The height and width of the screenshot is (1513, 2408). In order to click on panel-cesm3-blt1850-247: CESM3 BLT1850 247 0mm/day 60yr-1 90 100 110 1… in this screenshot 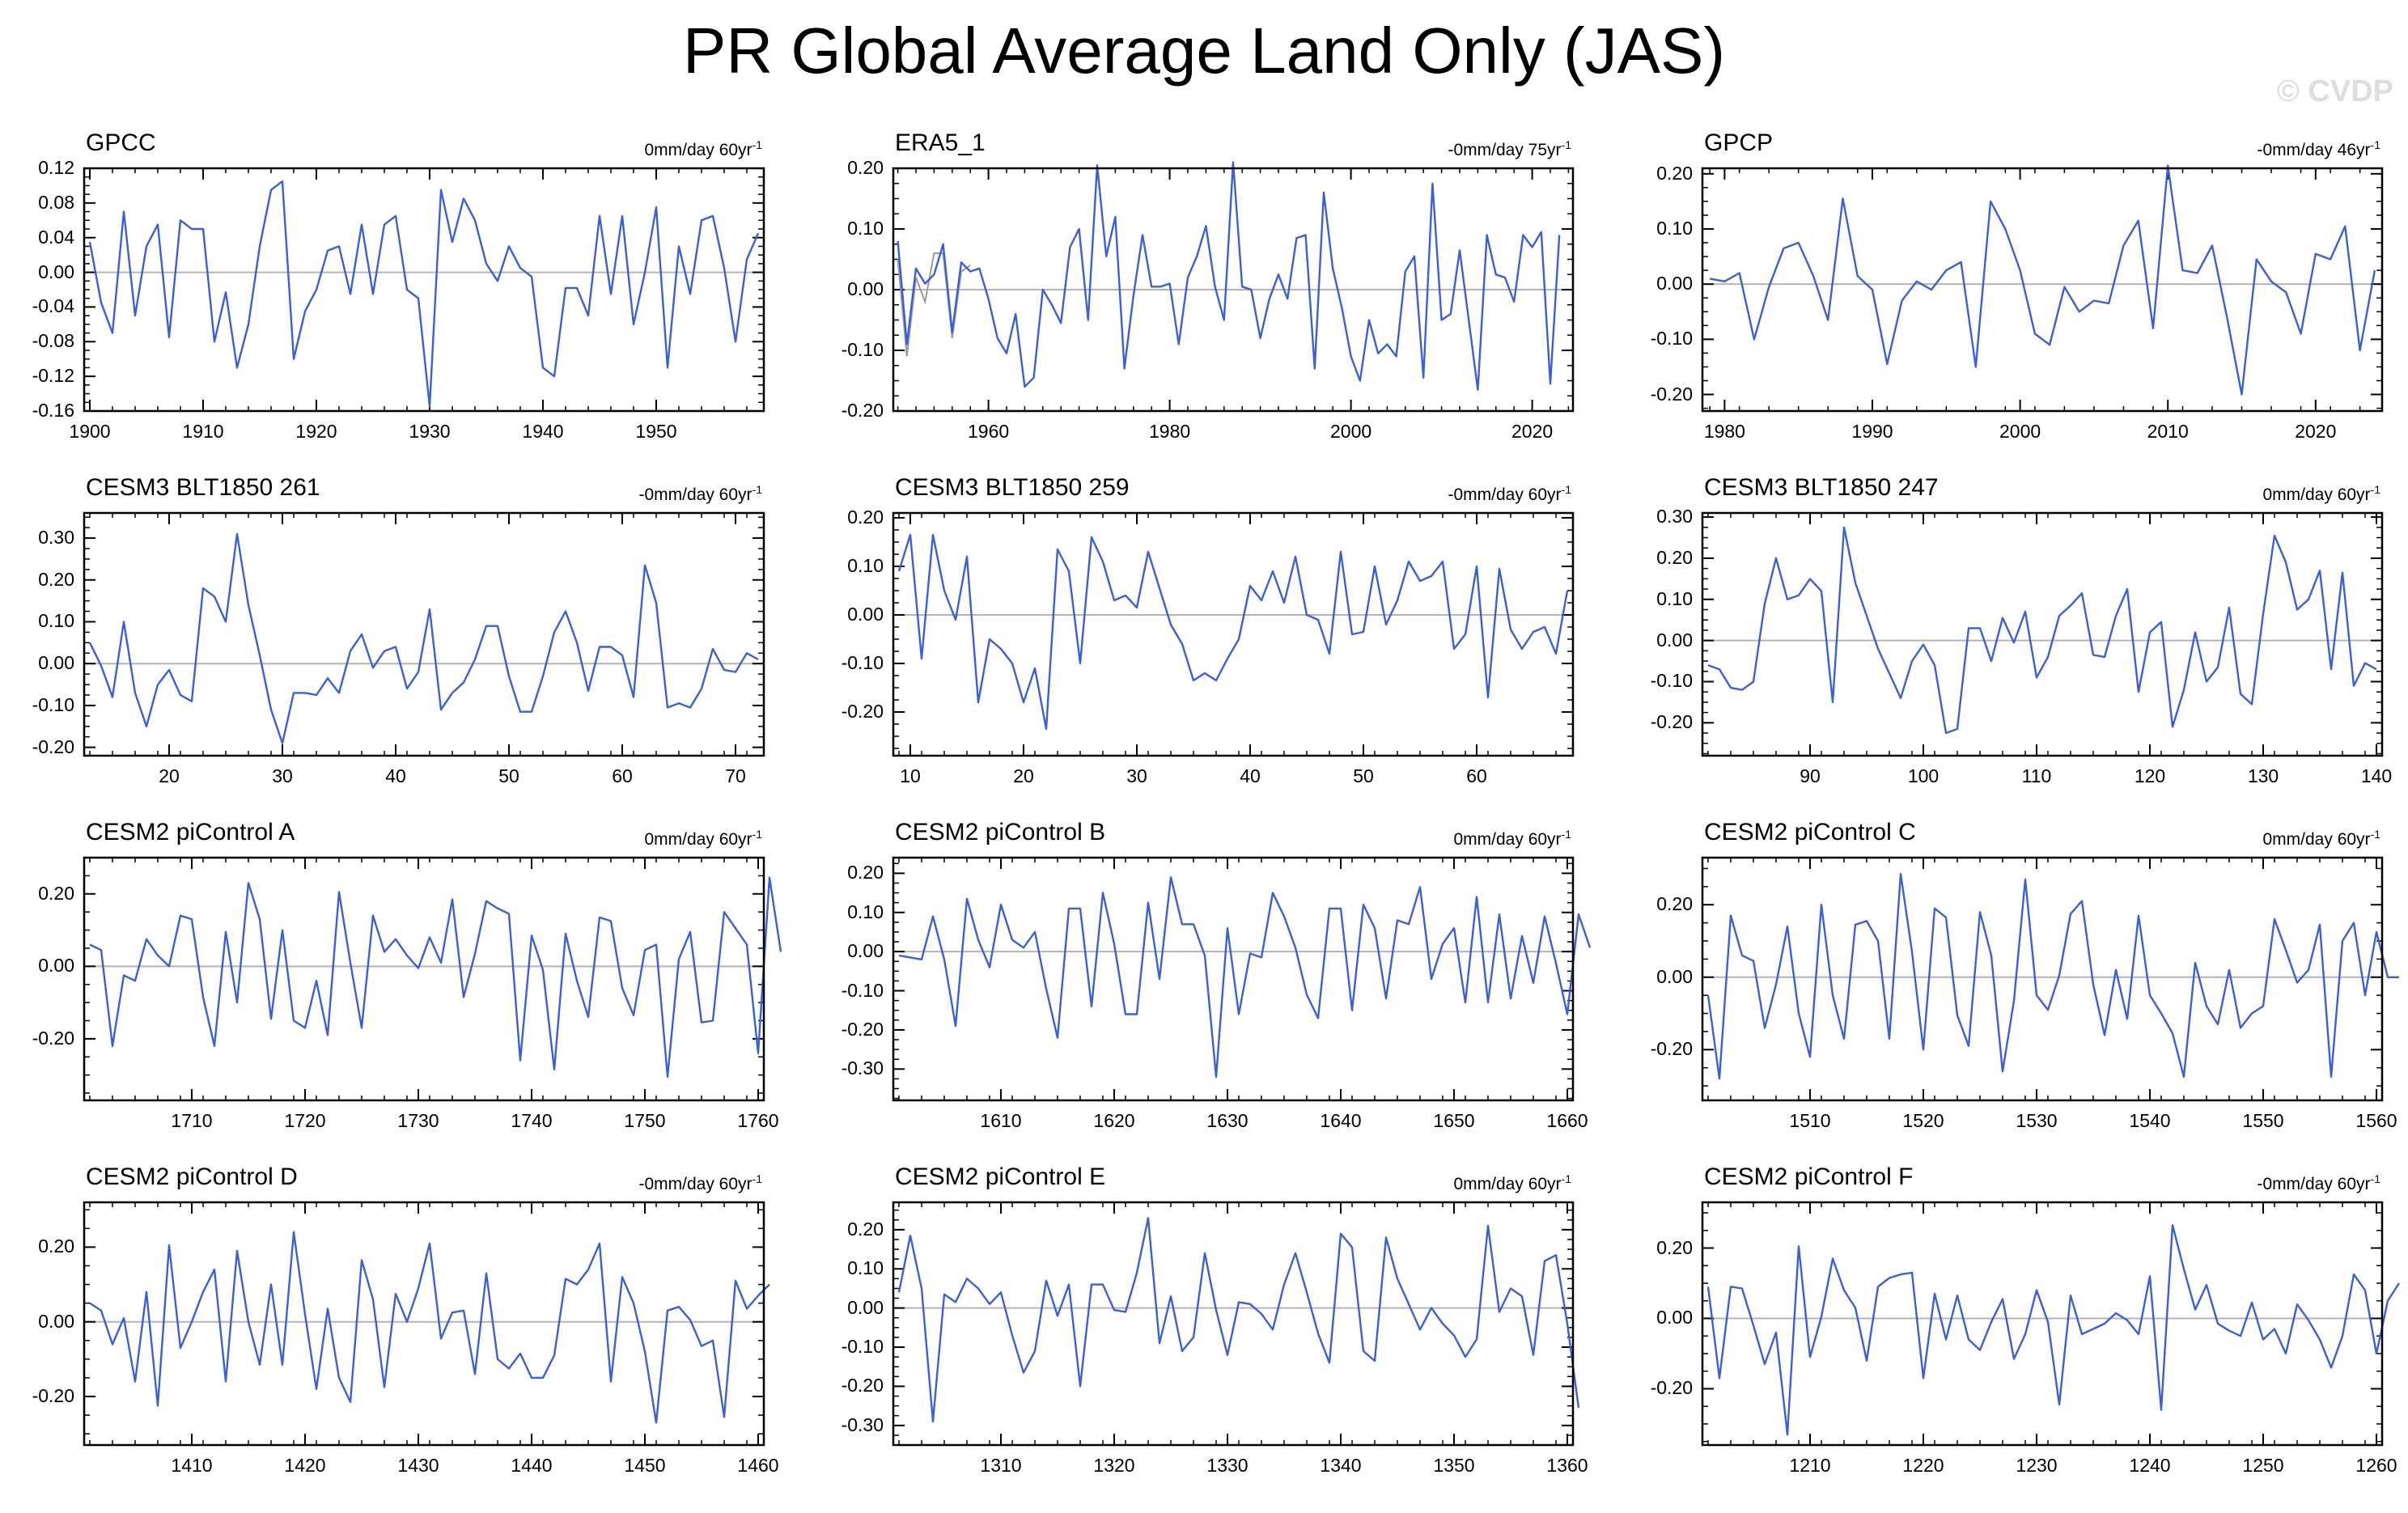, I will do `click(2022, 630)`.